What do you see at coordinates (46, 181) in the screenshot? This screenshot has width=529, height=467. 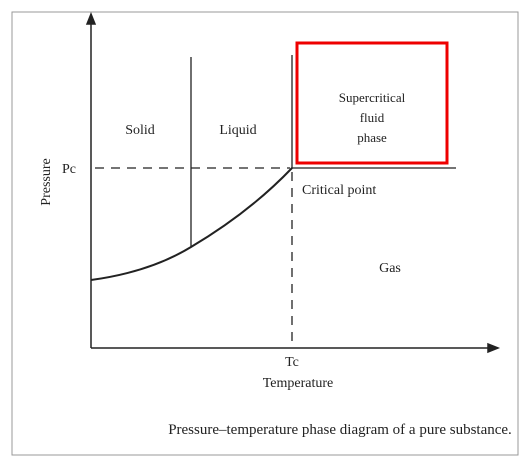 I see `y-axis-label: Pressure` at bounding box center [46, 181].